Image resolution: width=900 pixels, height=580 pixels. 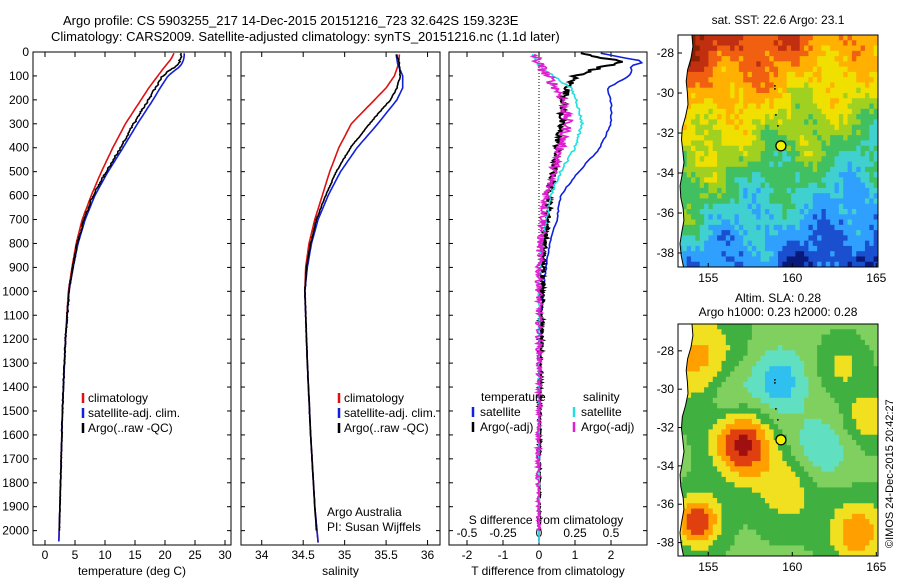 I want to click on legend-entry: Argo(-adj), so click(x=506, y=427).